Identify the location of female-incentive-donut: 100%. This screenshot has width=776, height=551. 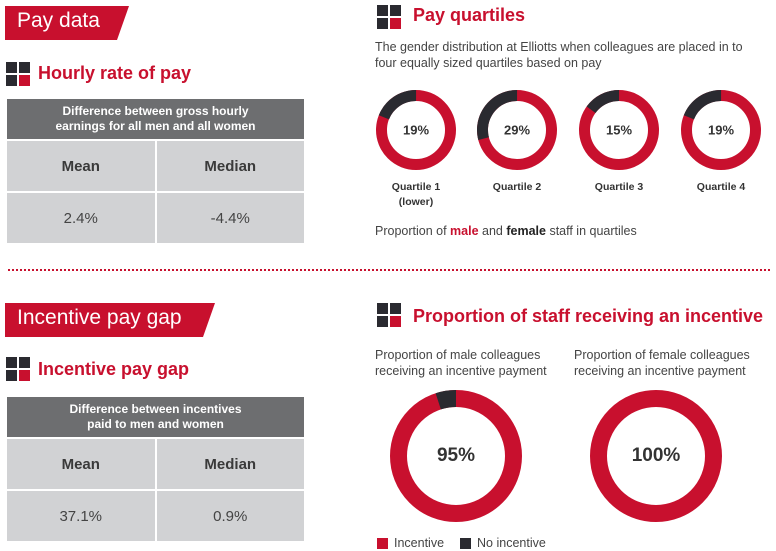
(656, 456).